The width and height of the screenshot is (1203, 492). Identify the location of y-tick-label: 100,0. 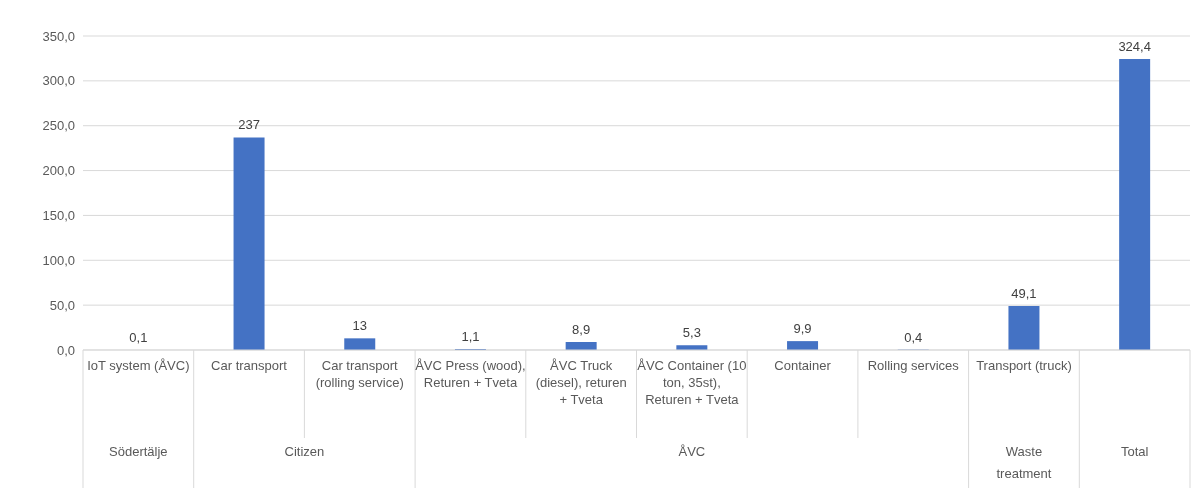
(58, 260).